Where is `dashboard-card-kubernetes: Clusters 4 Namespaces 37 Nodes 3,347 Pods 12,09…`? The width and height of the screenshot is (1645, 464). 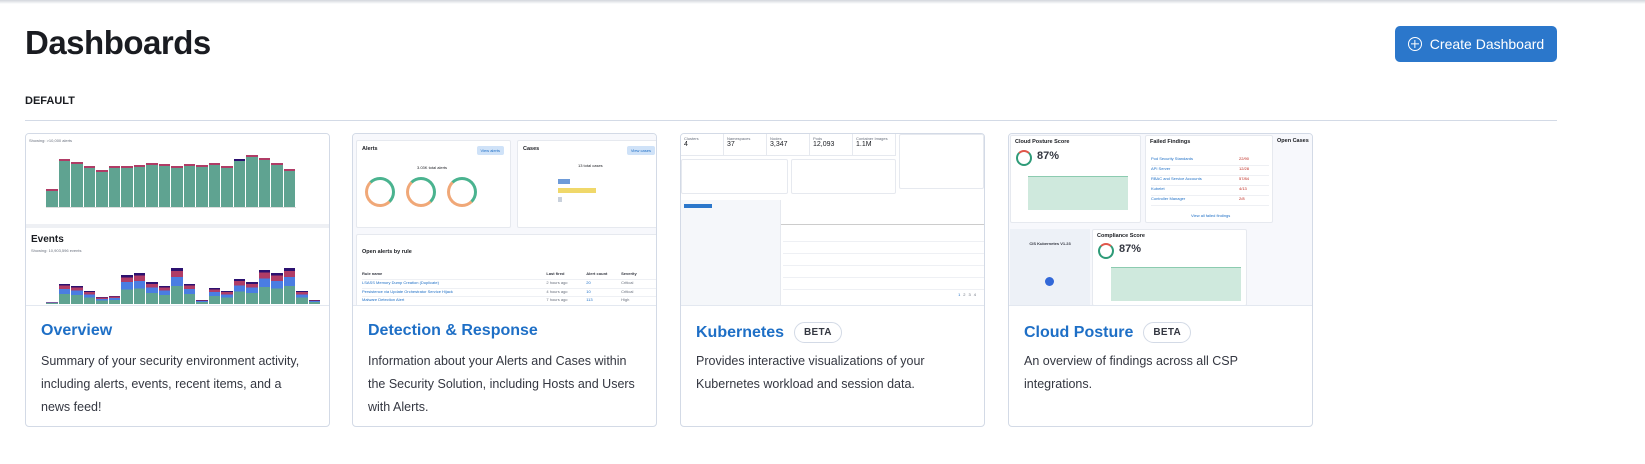 dashboard-card-kubernetes: Clusters 4 Namespaces 37 Nodes 3,347 Pods 12,09… is located at coordinates (832, 280).